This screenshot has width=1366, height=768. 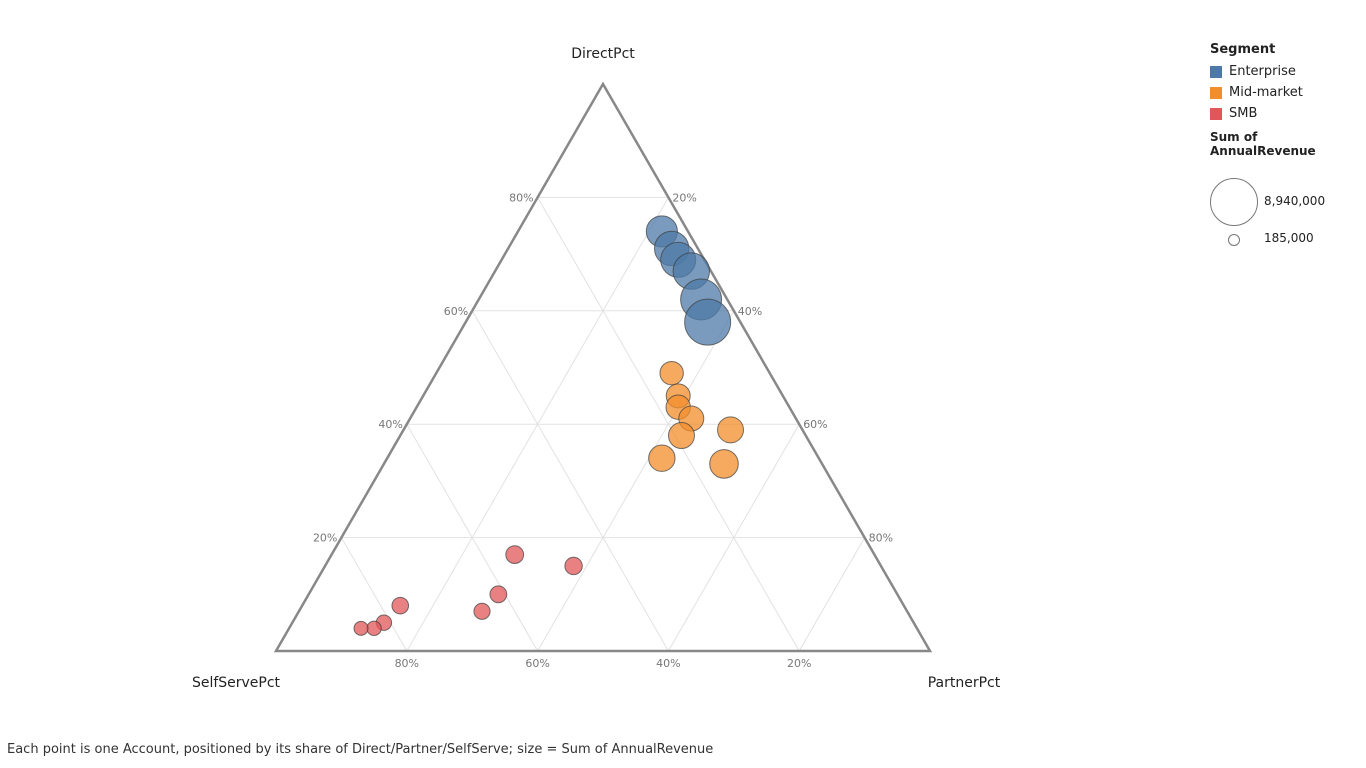 I want to click on tick-partner-40: 40%, so click(x=750, y=311).